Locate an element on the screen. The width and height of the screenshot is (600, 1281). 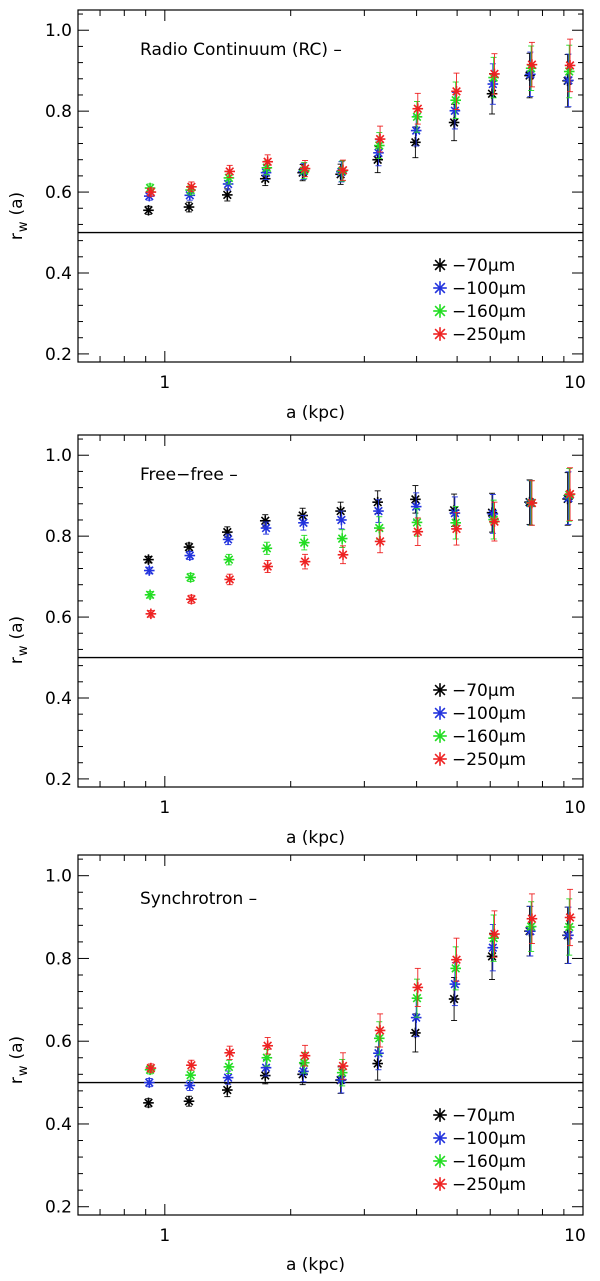
y-axis-label: rw (a) is located at coordinates (19, 216).